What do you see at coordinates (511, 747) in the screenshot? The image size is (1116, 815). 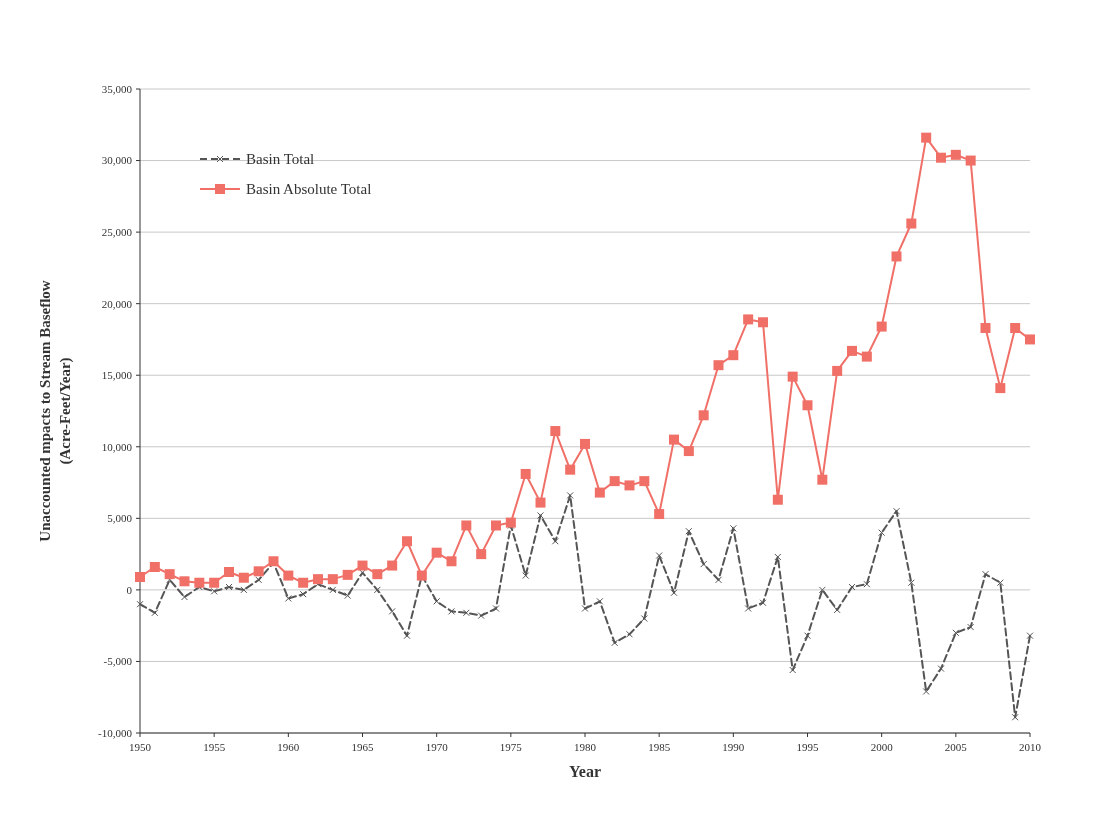 I see `x-tick-label: 1975` at bounding box center [511, 747].